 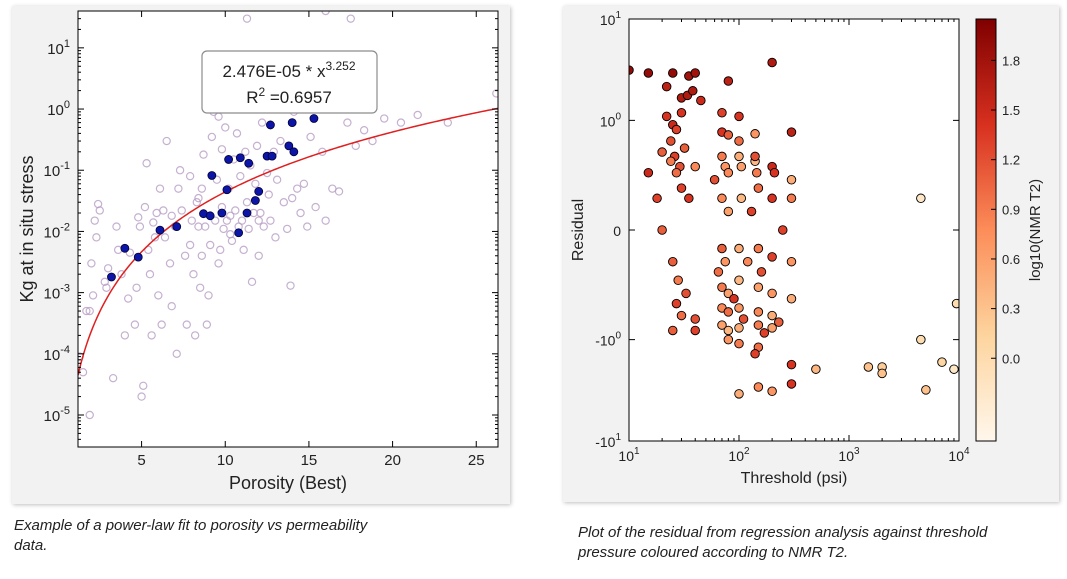 I want to click on x-axis-label: Porosity (Best), so click(x=288, y=483).